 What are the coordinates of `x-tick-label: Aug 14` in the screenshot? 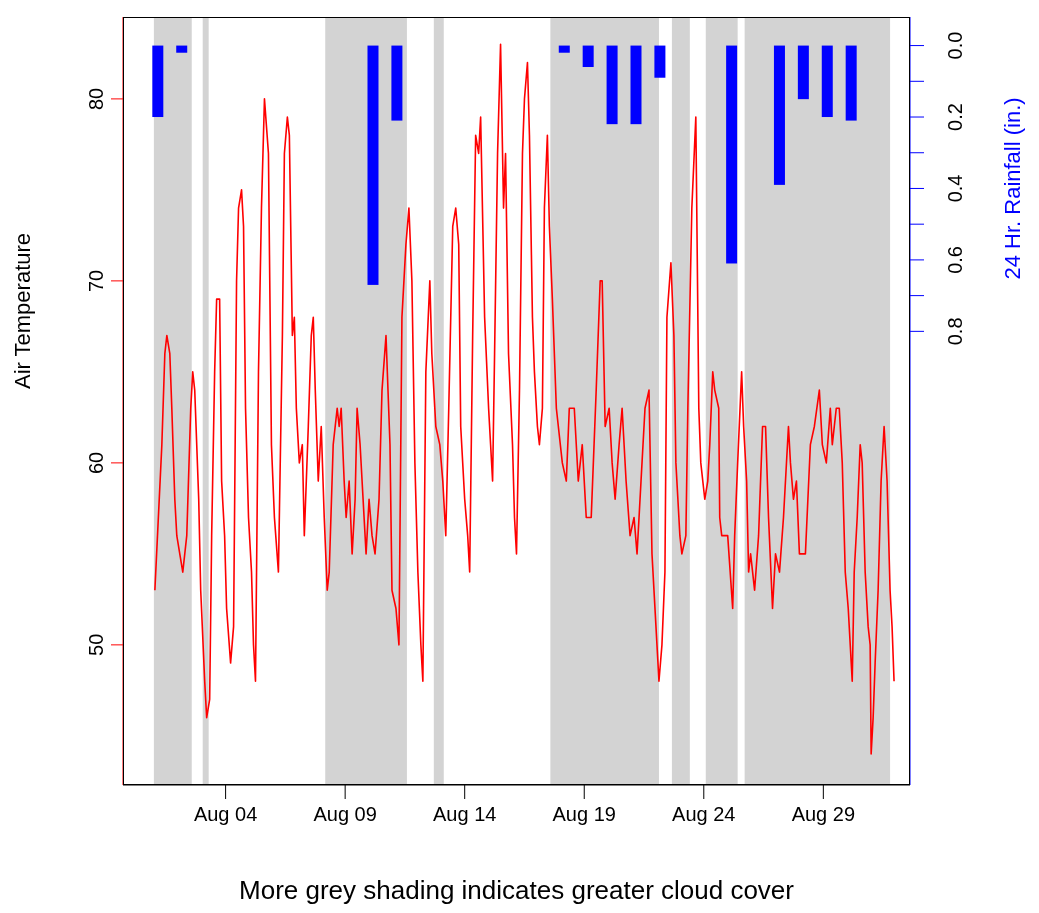 It's located at (465, 814).